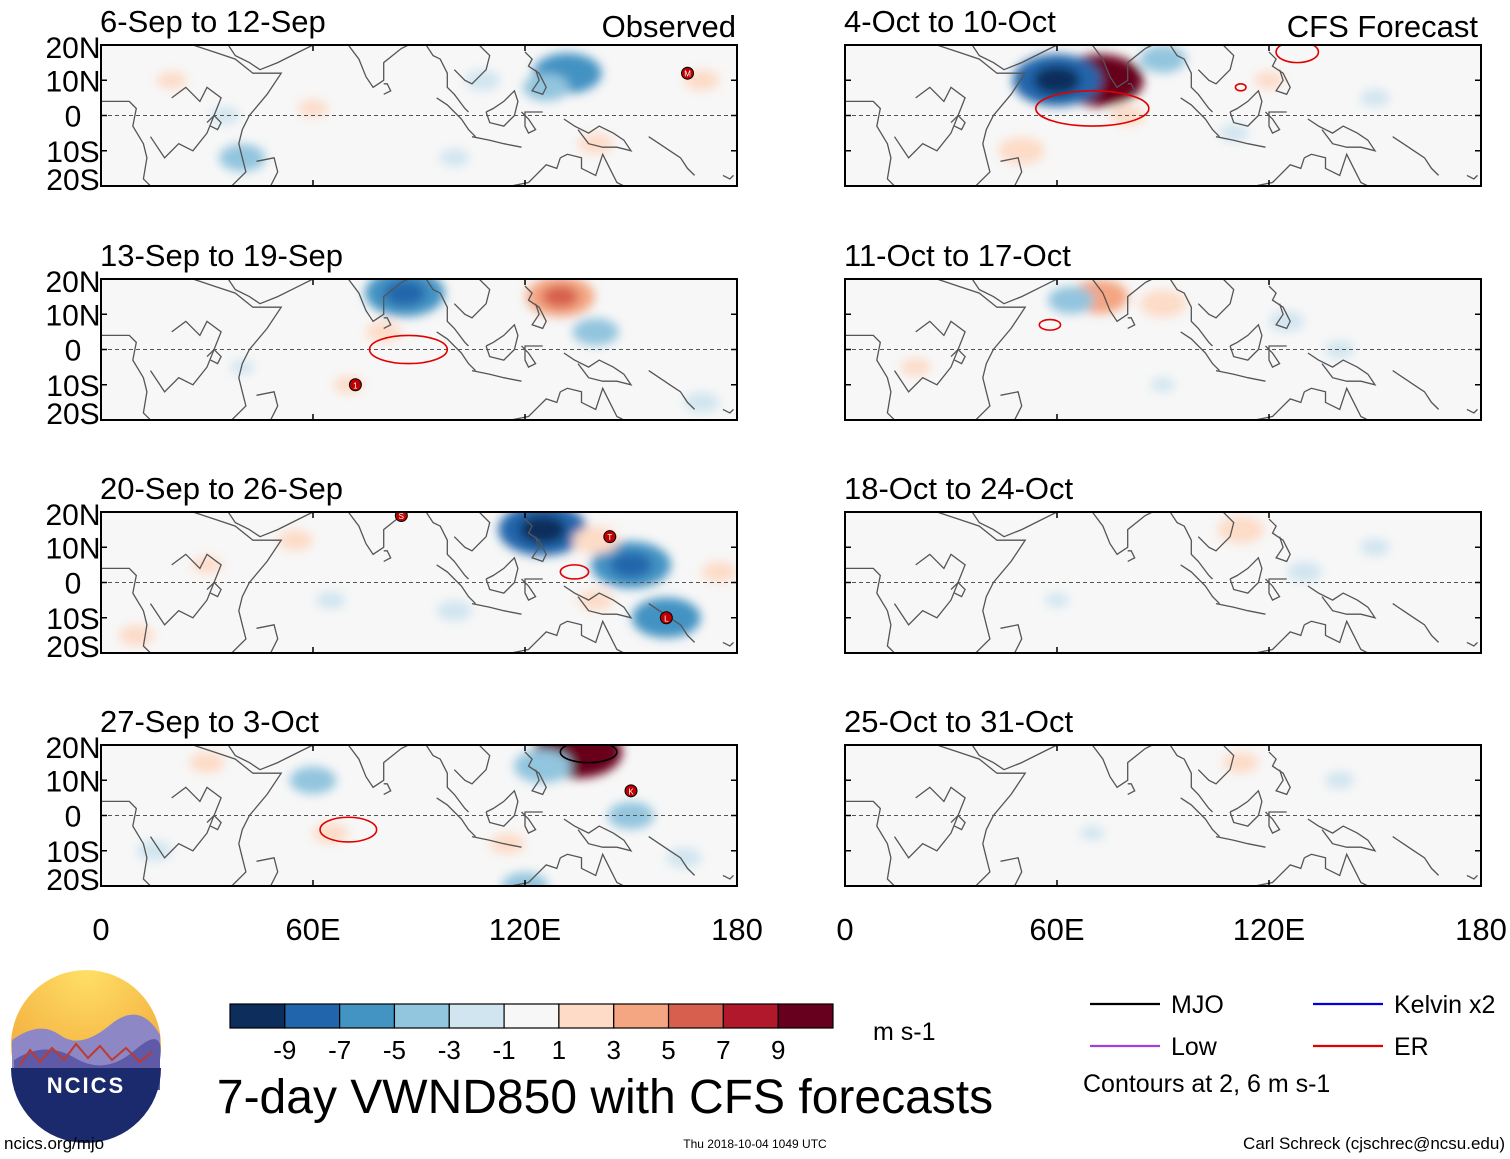 This screenshot has width=1510, height=1159. I want to click on panel-forecast: 18-Oct to 24-Oct, so click(1163, 562).